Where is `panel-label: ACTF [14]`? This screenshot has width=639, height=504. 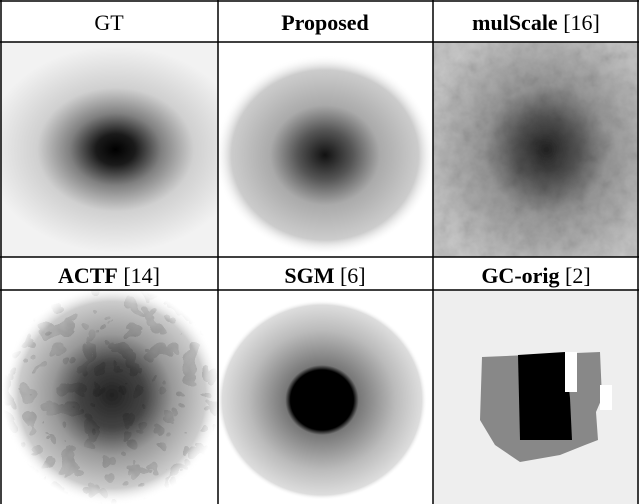 panel-label: ACTF [14] is located at coordinates (109, 275).